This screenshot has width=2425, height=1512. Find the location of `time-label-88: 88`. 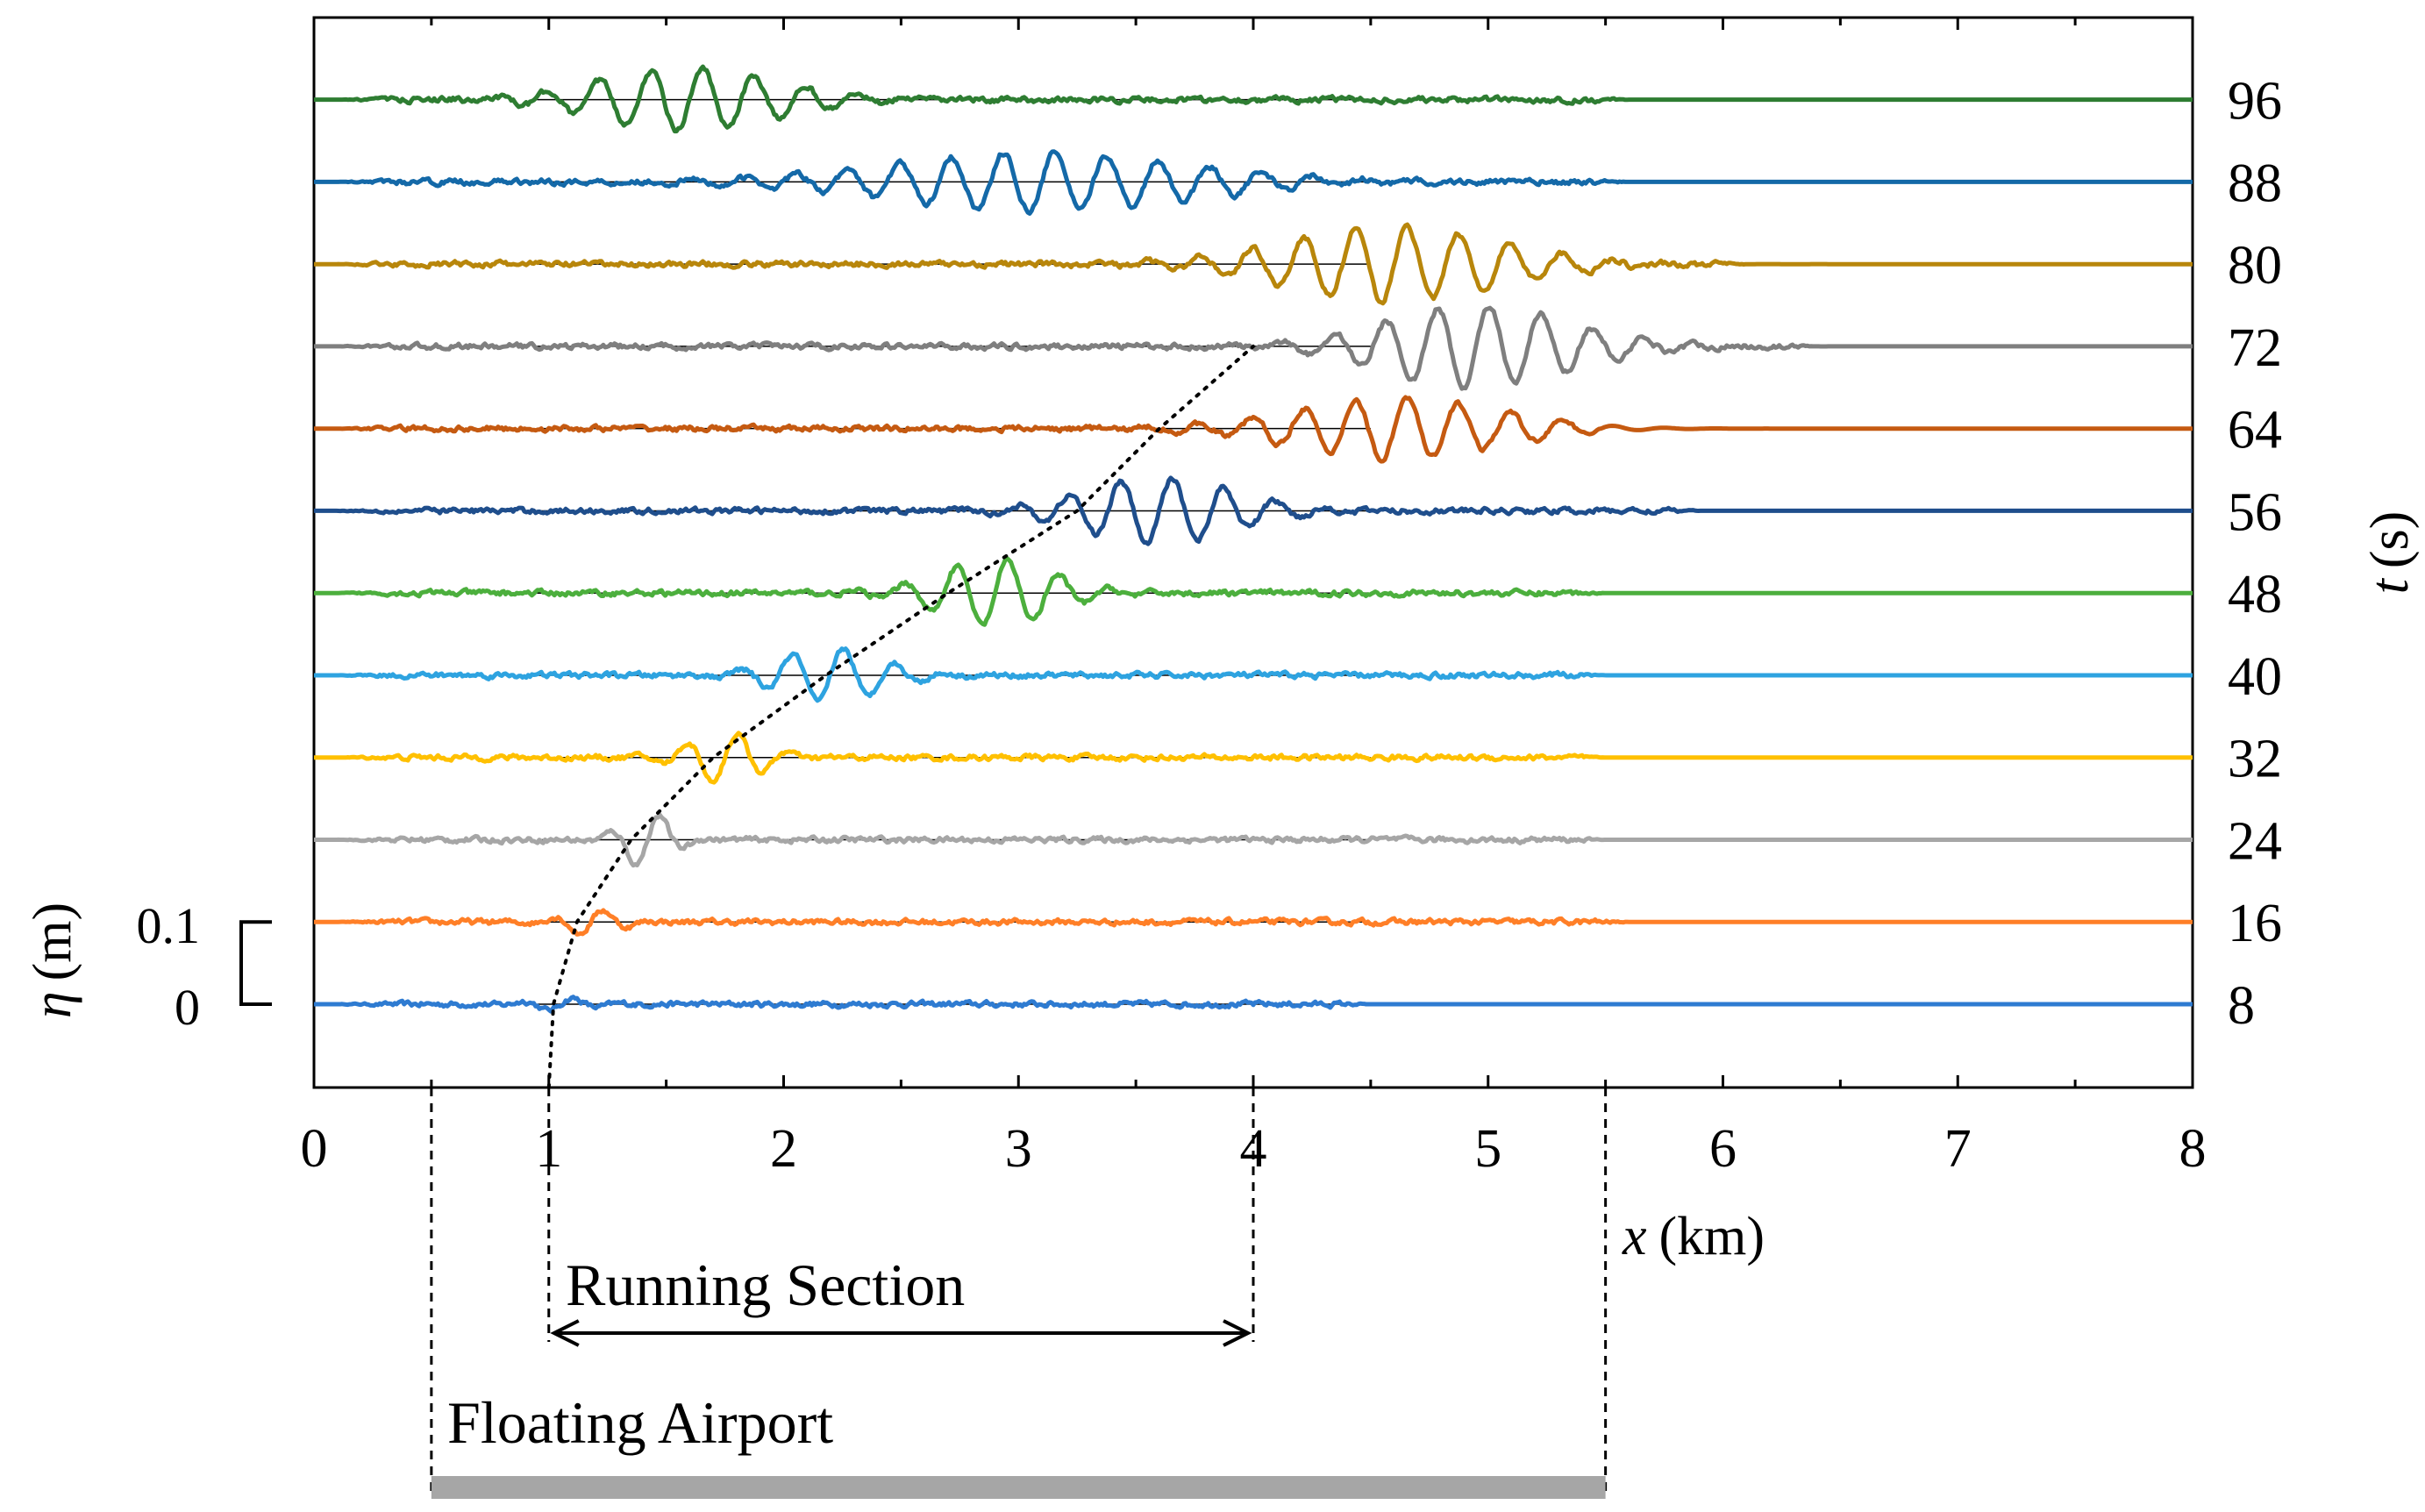

time-label-88: 88 is located at coordinates (2255, 183).